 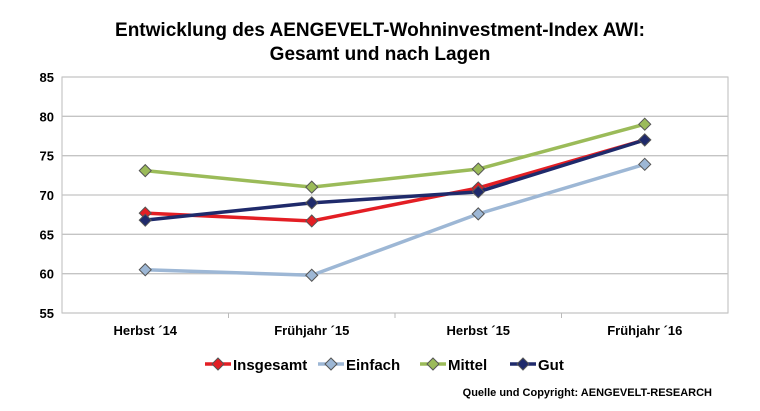 I want to click on series-line-insgesamt, so click(x=395, y=180).